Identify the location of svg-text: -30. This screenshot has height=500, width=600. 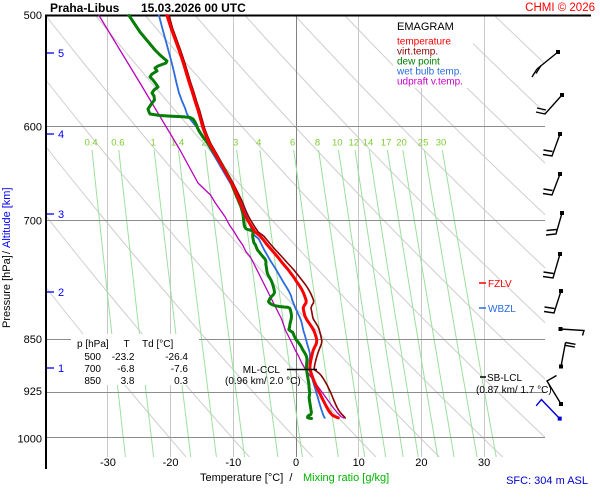
(108, 463).